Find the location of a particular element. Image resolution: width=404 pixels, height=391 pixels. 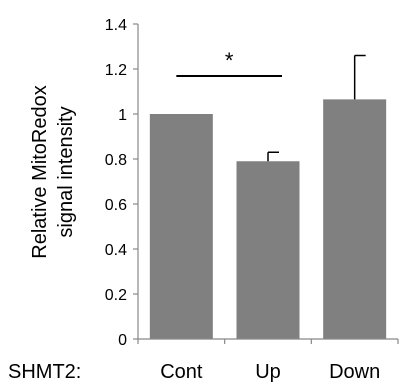

y-axis-label-line-2: signal intensity is located at coordinates (66, 171).